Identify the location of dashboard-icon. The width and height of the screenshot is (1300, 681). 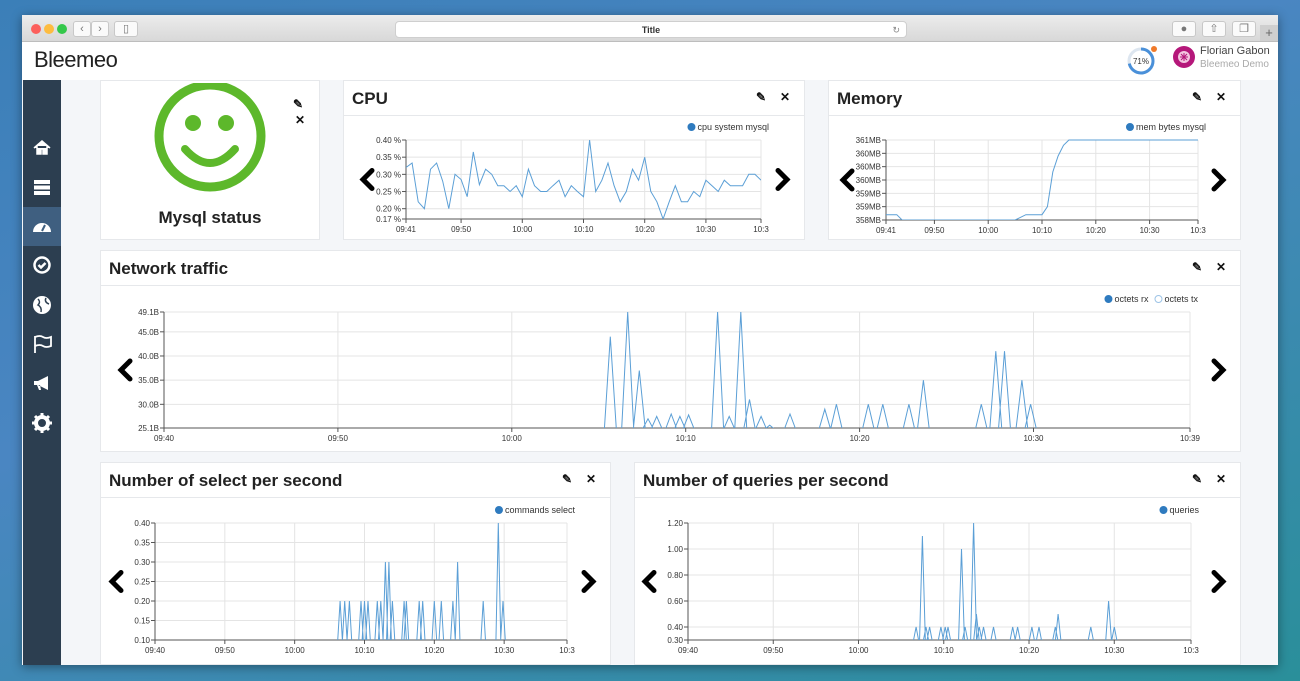
(42, 228).